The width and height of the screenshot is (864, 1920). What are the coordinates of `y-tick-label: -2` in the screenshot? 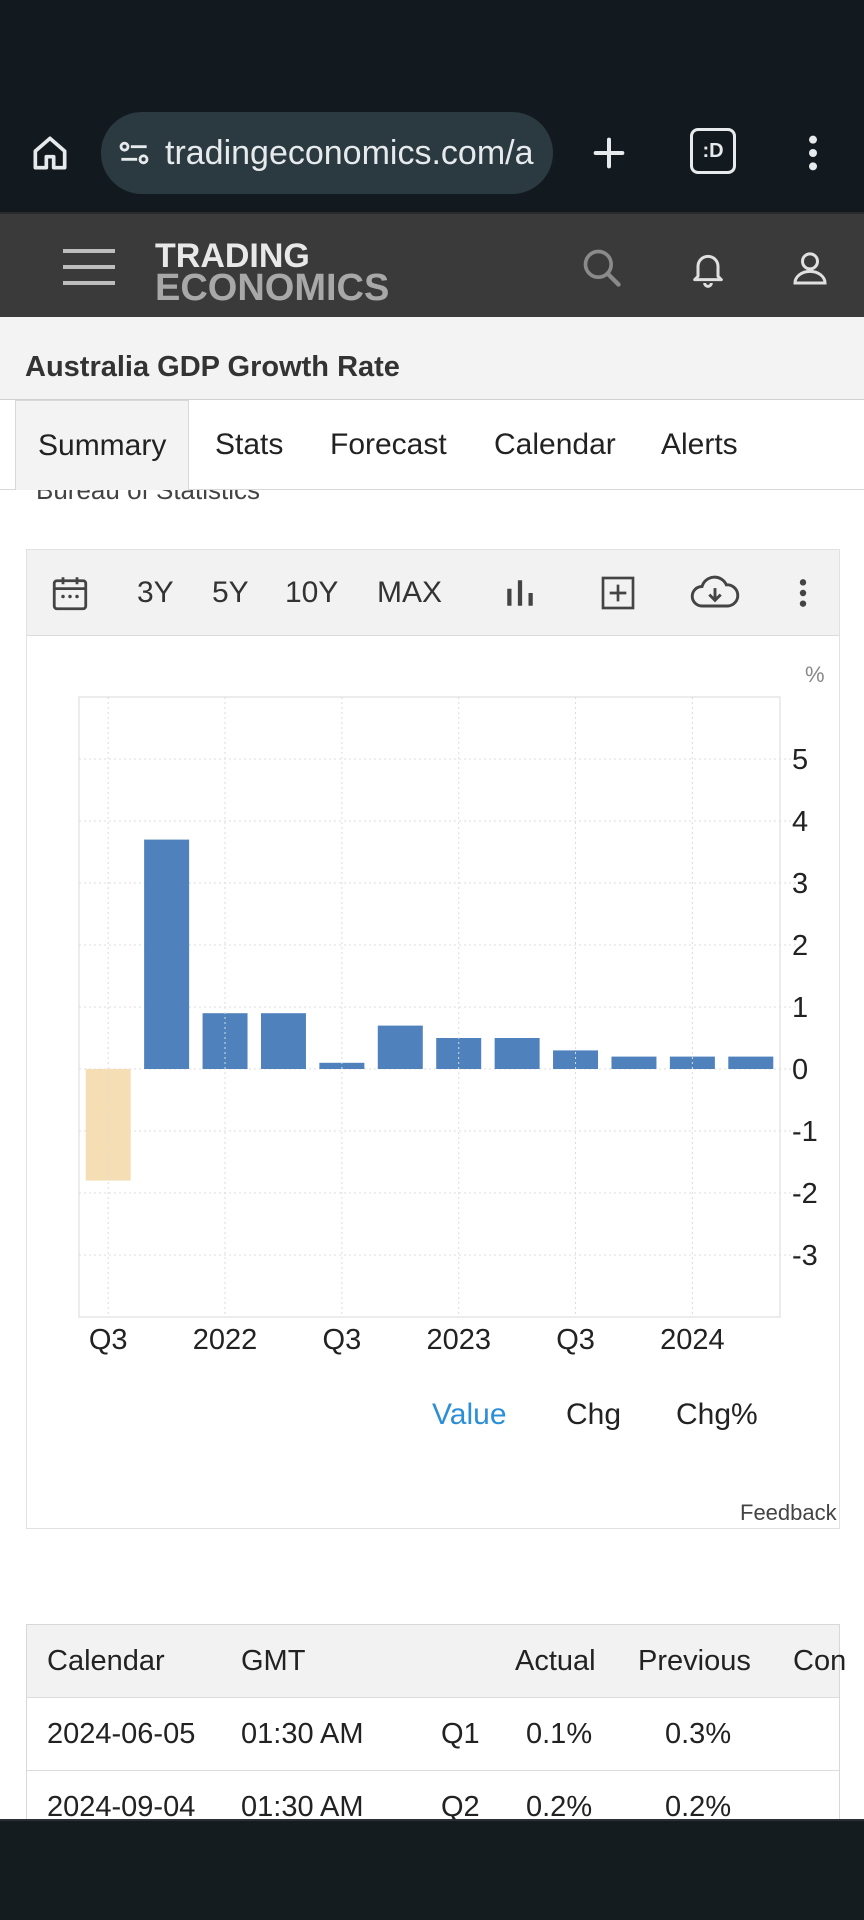 It's located at (805, 1194).